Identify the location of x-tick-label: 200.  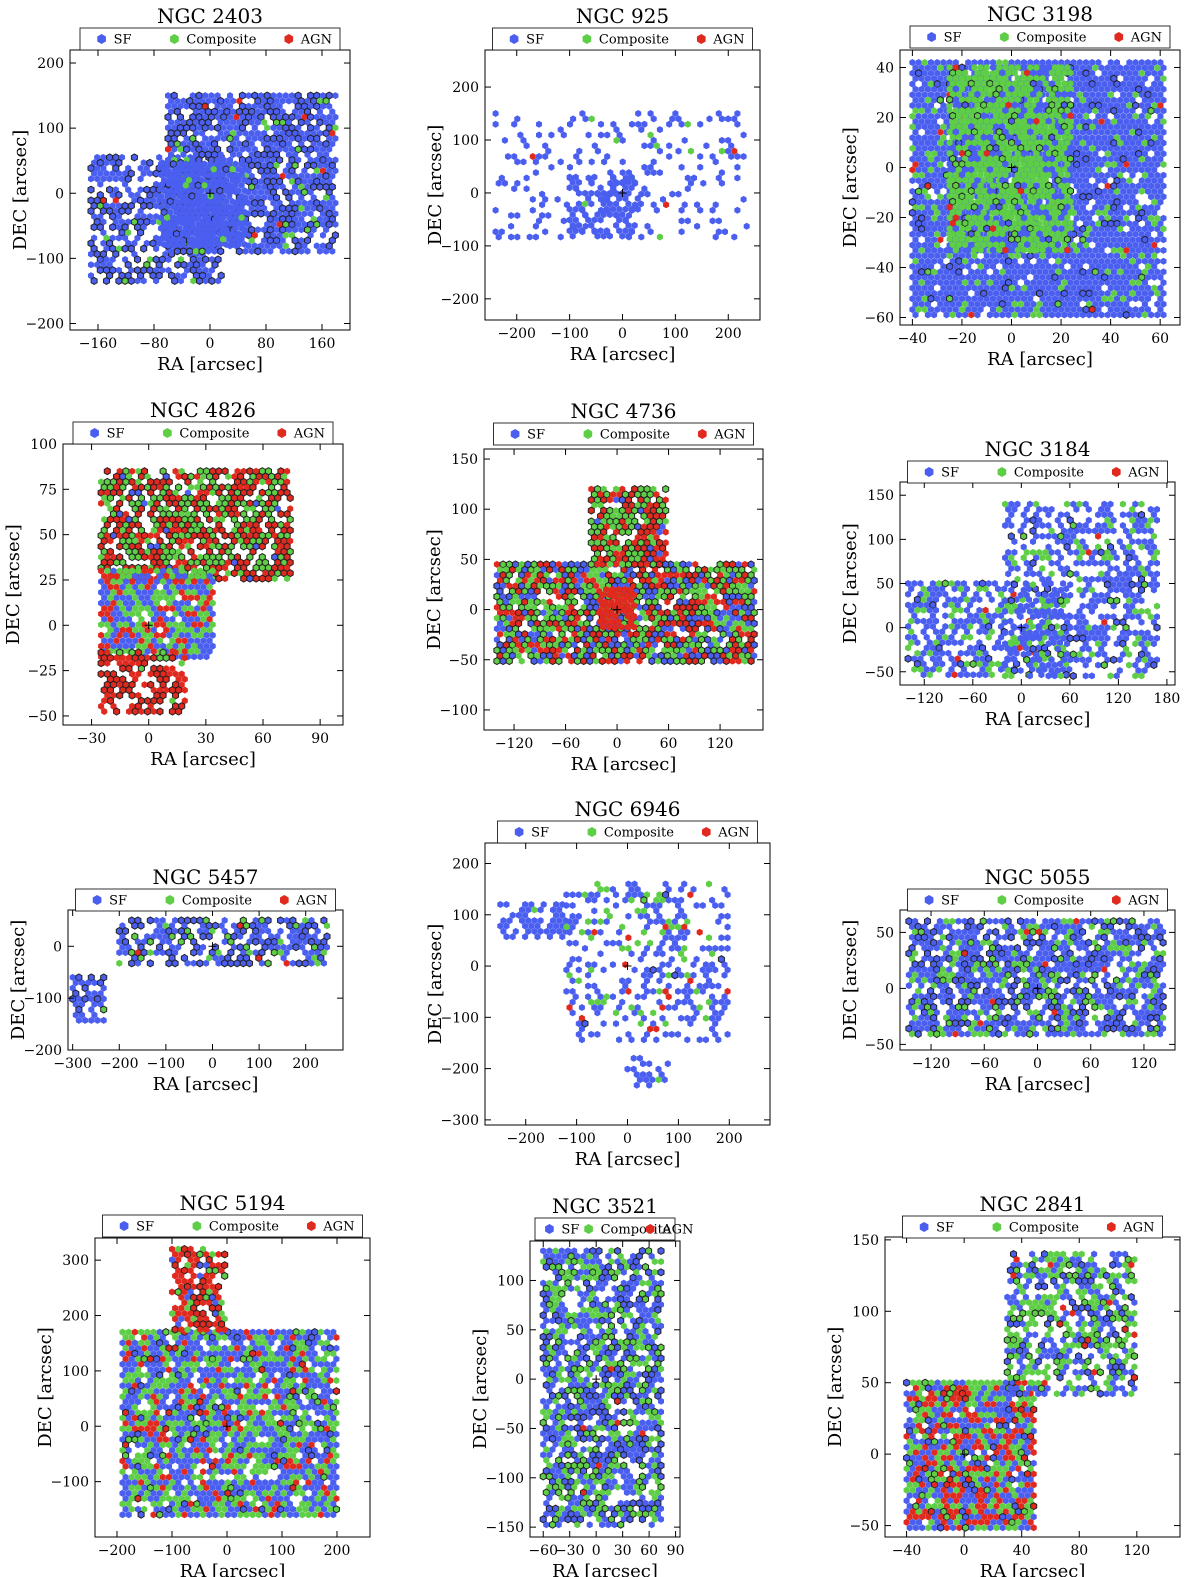
(728, 334).